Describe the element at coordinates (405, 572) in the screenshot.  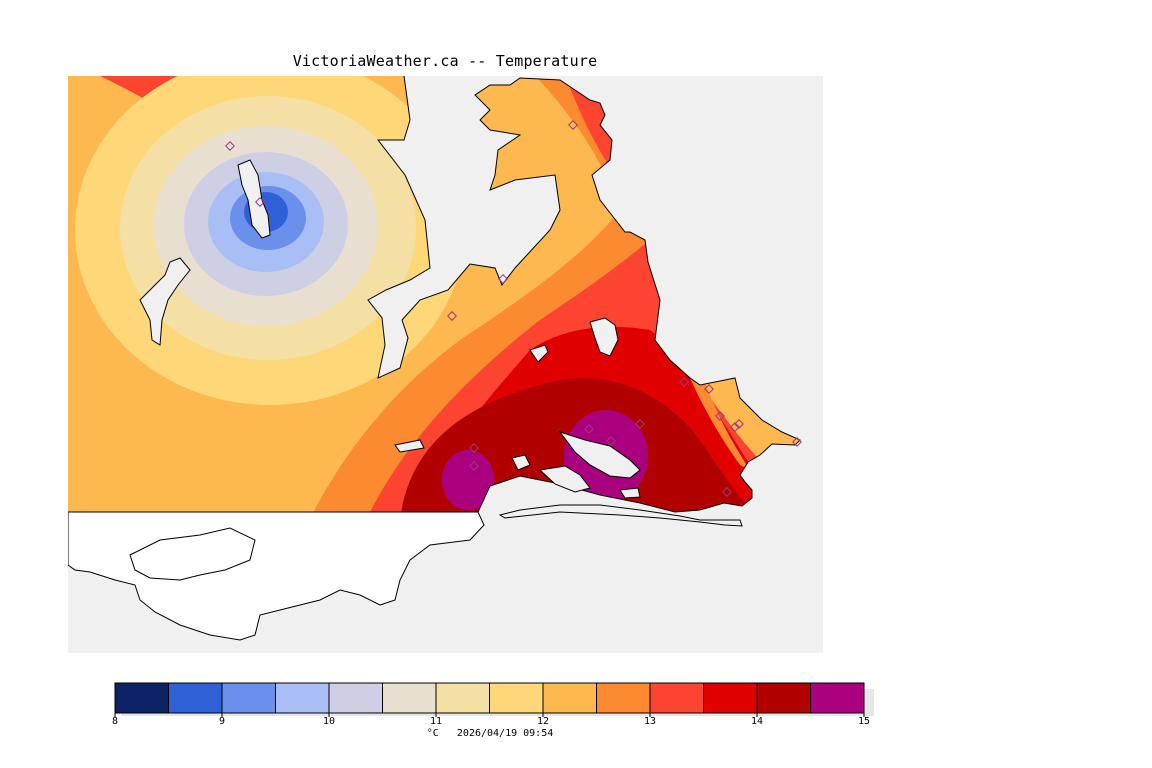
I see `coastline` at that location.